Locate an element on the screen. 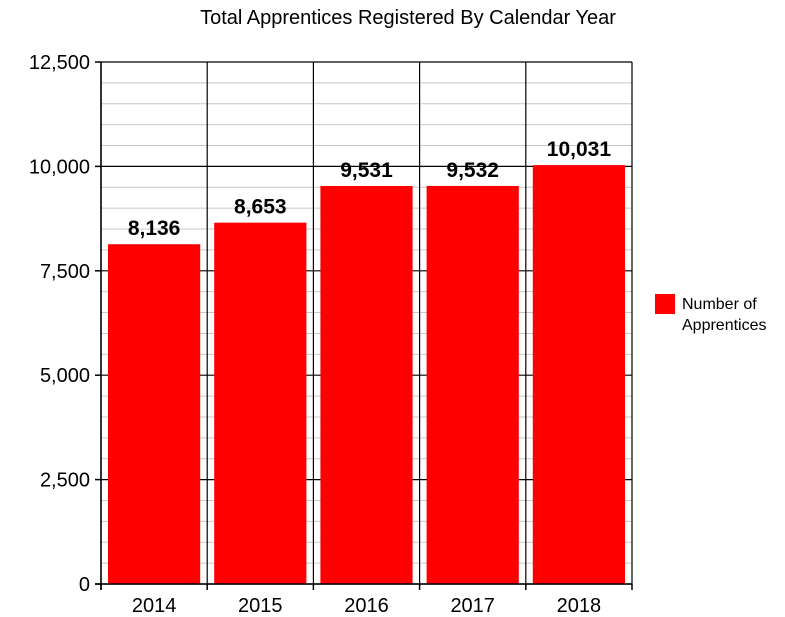 This screenshot has height=617, width=785. x-tick-label: 2018 is located at coordinates (579, 606).